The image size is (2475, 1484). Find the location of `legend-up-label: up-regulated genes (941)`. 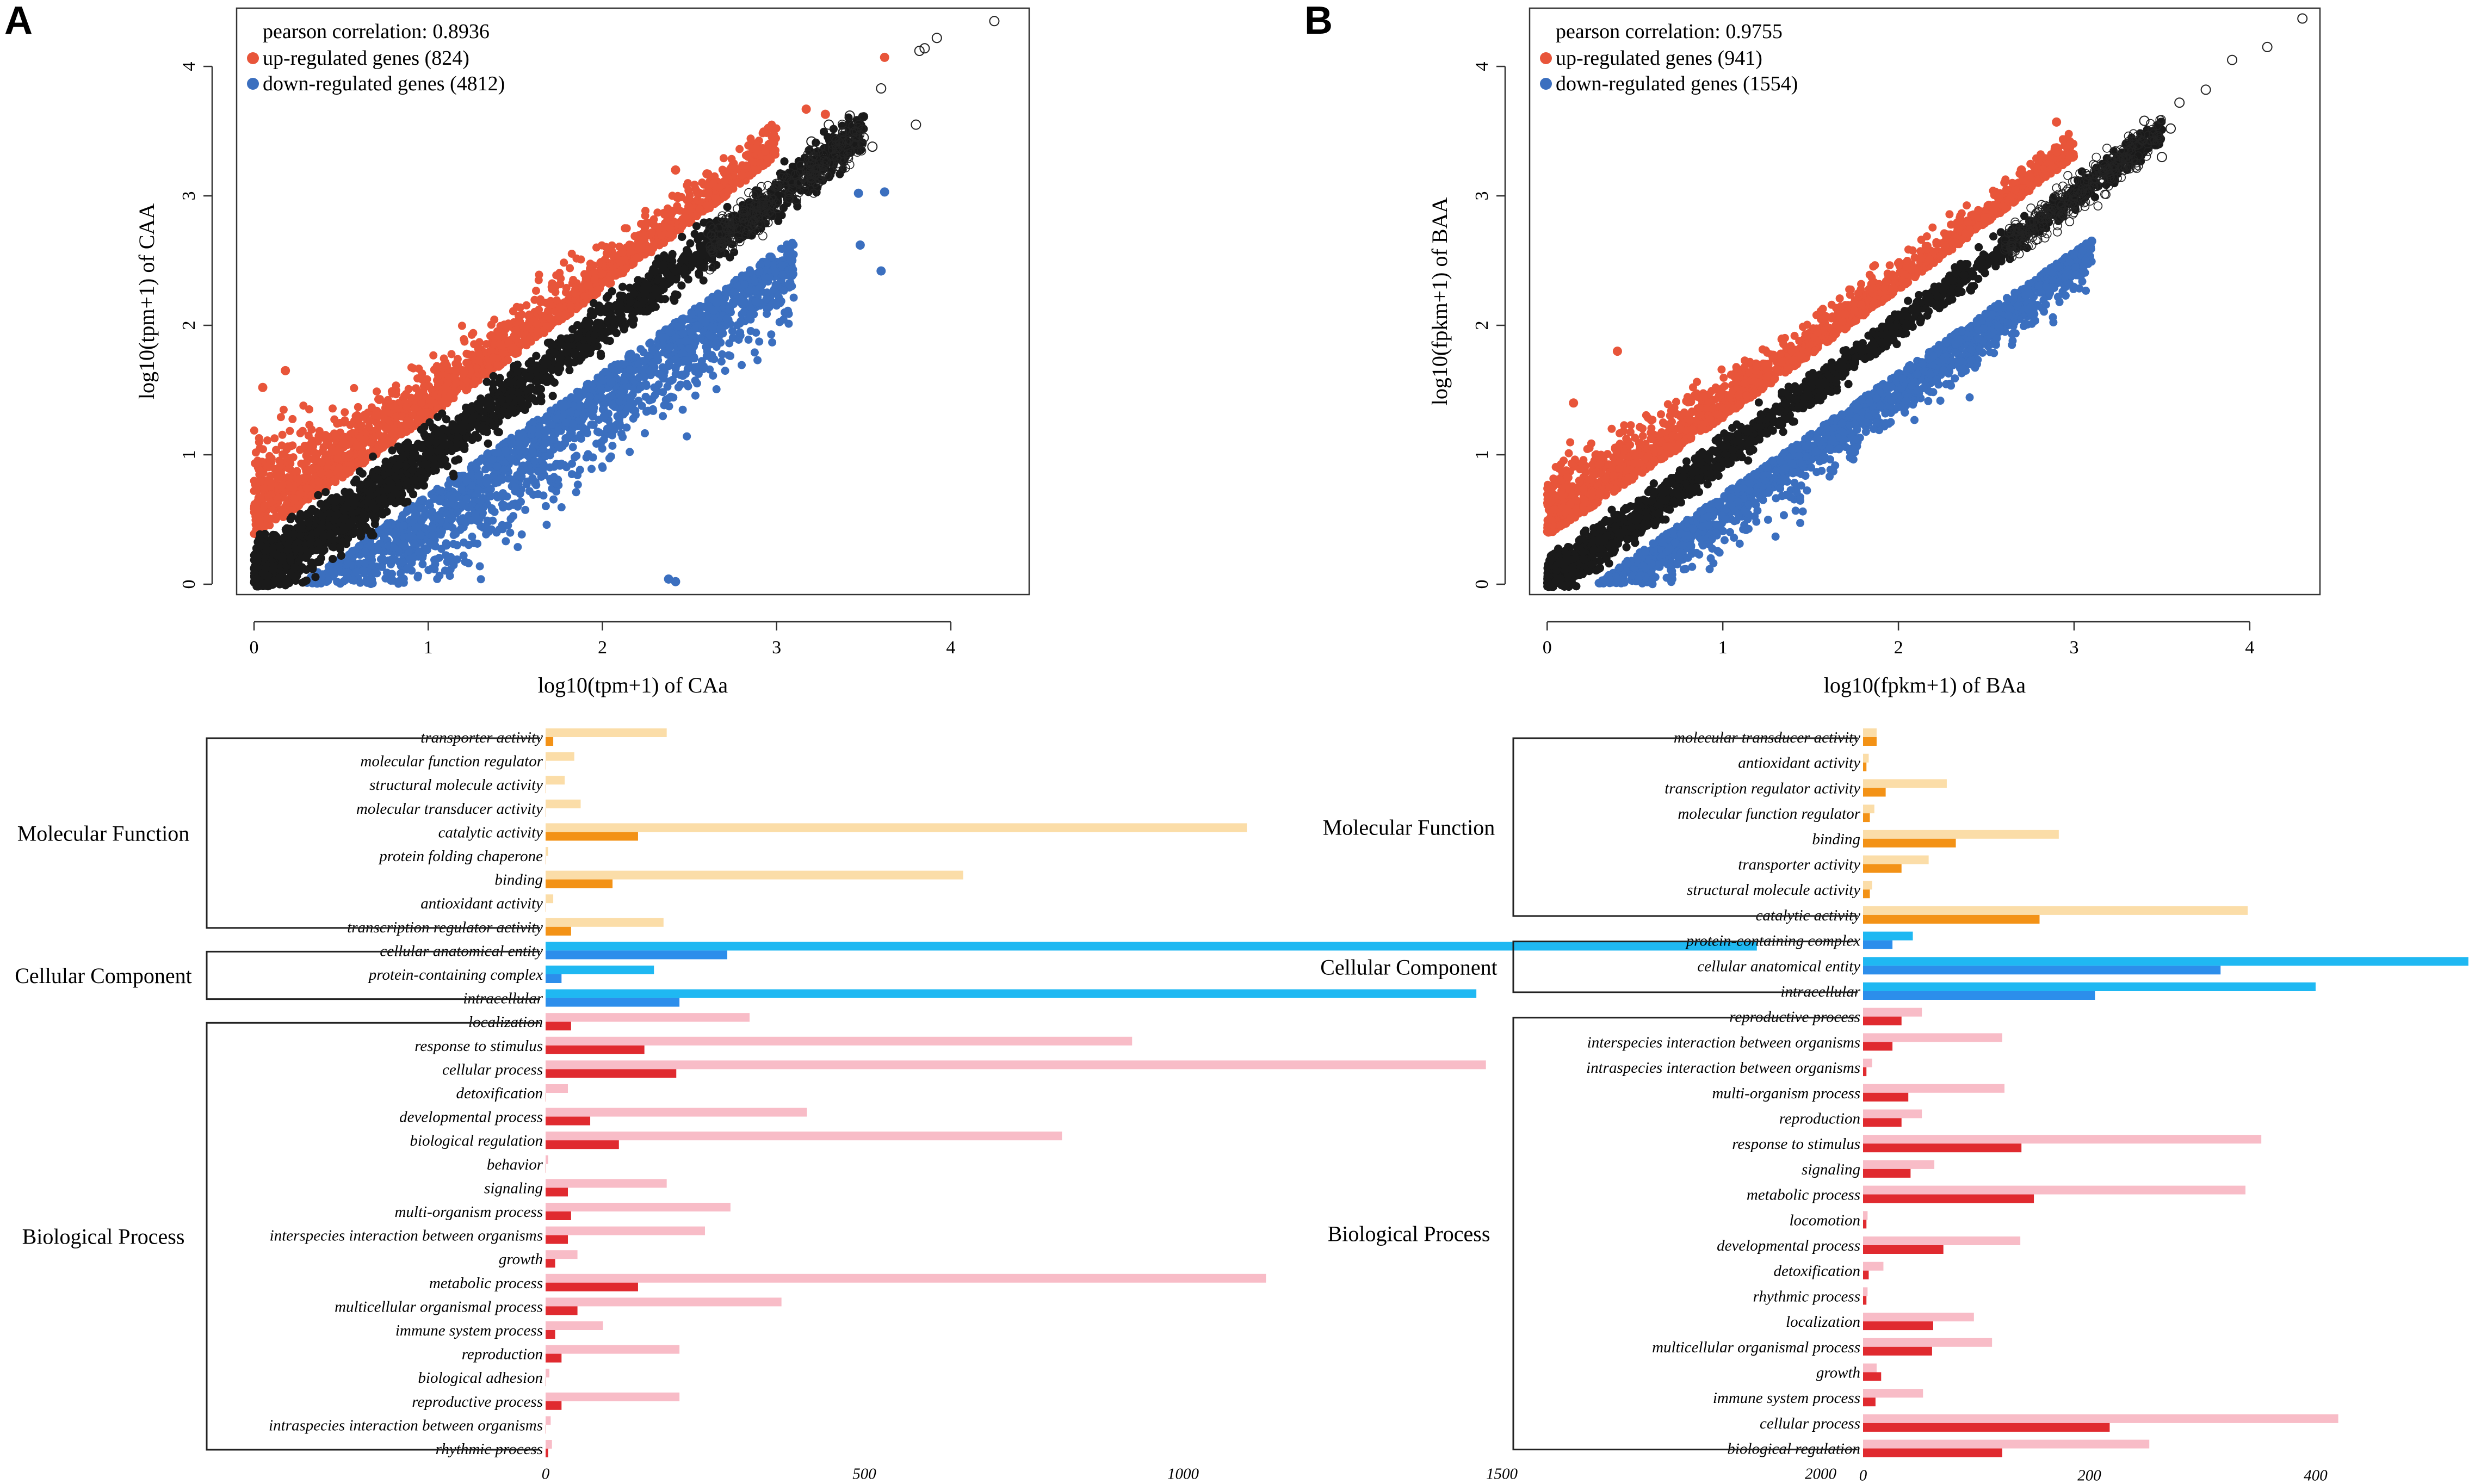

legend-up-label: up-regulated genes (941) is located at coordinates (1659, 58).